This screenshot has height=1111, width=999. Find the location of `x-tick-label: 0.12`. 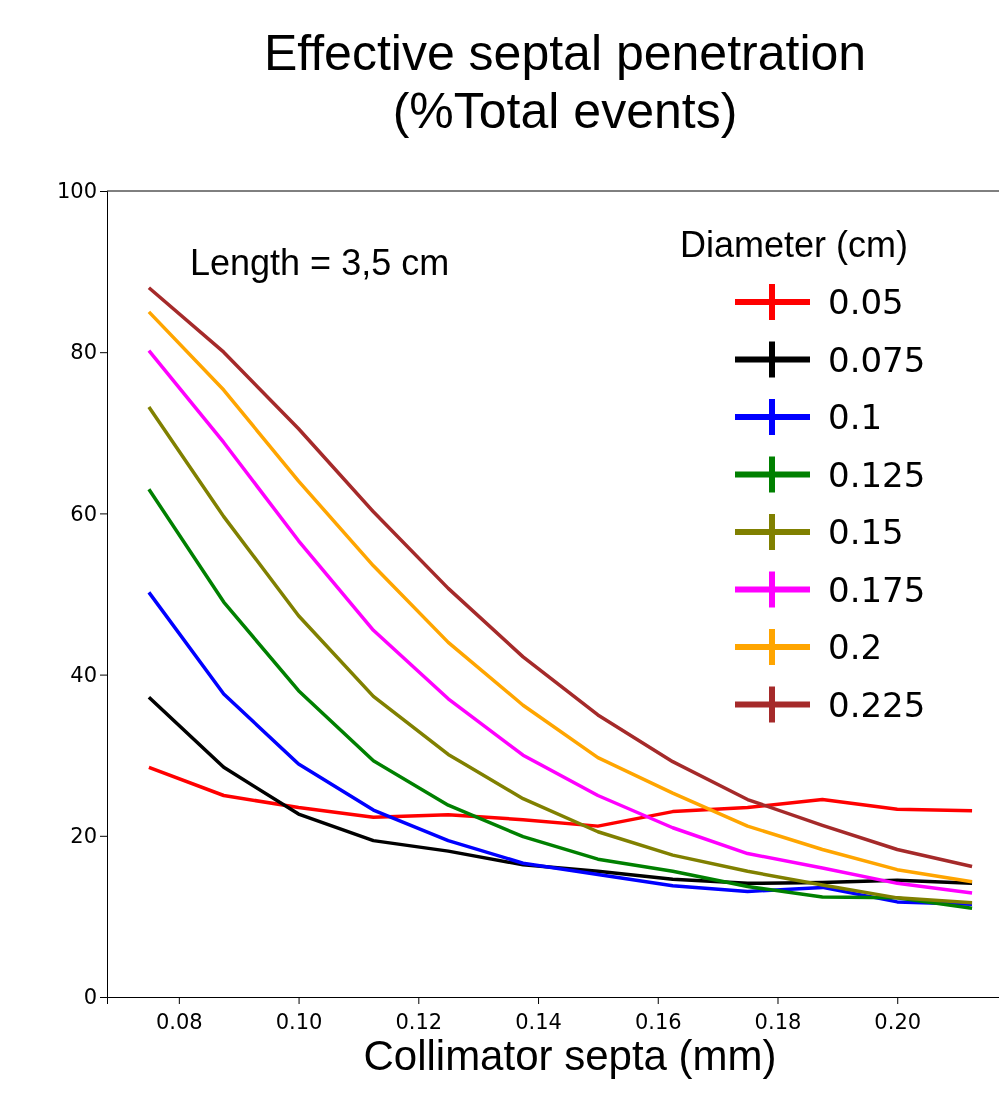

x-tick-label: 0.12 is located at coordinates (419, 1022).